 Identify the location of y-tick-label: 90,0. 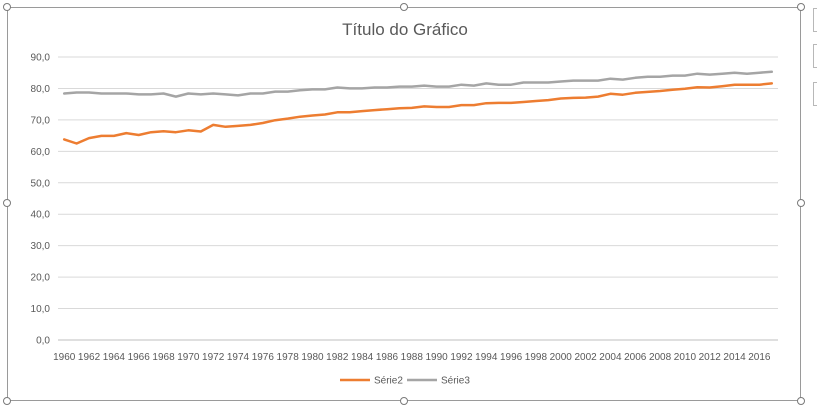
(41, 58).